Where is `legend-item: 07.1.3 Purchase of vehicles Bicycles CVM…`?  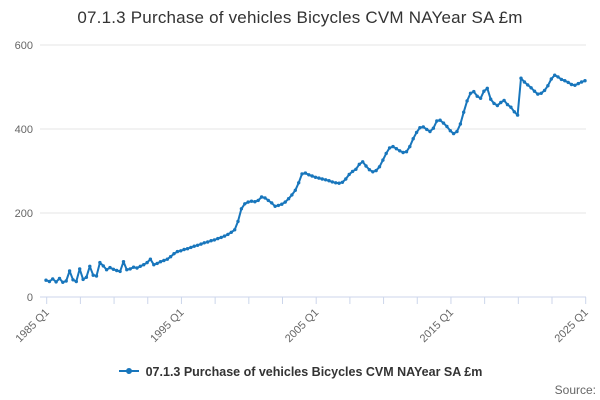 legend-item: 07.1.3 Purchase of vehicles Bicycles CVM… is located at coordinates (300, 372).